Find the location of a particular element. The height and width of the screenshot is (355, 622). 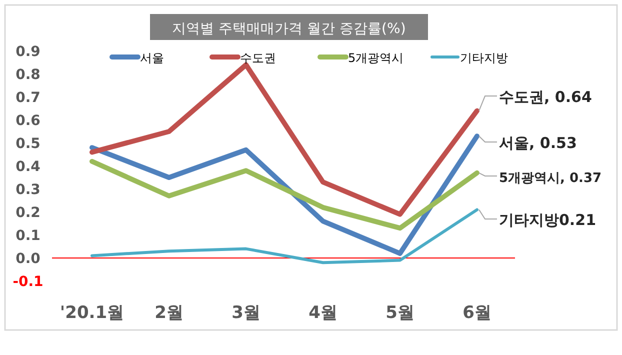

y-tick-label: 0.0 is located at coordinates (28, 259).